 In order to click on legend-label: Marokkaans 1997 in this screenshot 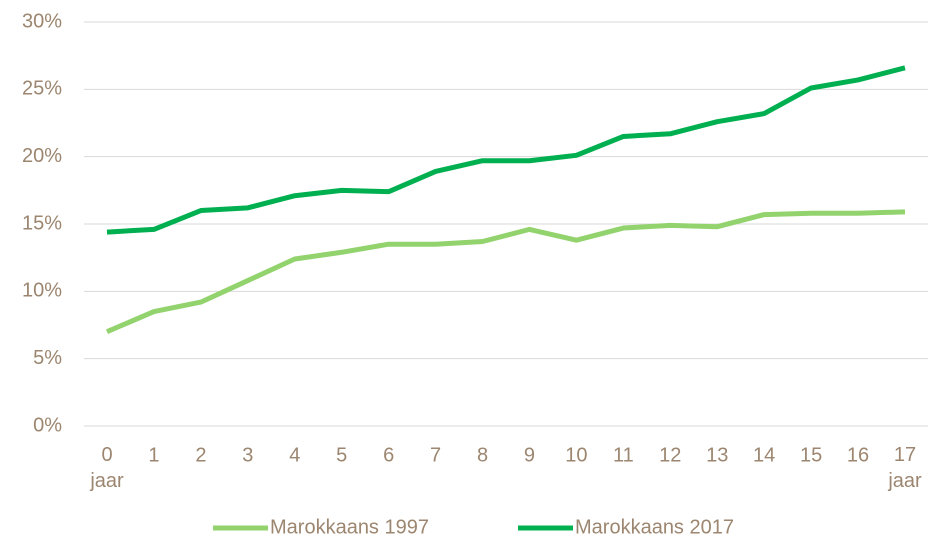, I will do `click(349, 527)`.